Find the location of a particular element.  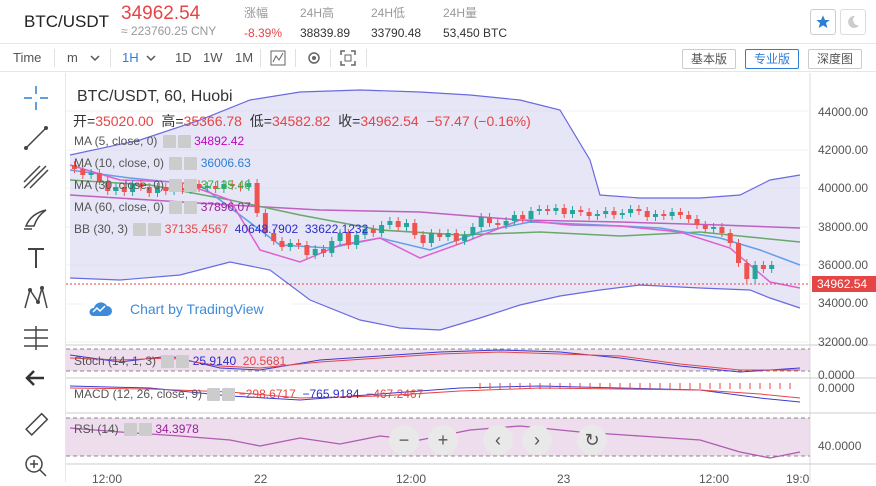

tradingview-watermark: Chart by TradingView is located at coordinates (187, 309).